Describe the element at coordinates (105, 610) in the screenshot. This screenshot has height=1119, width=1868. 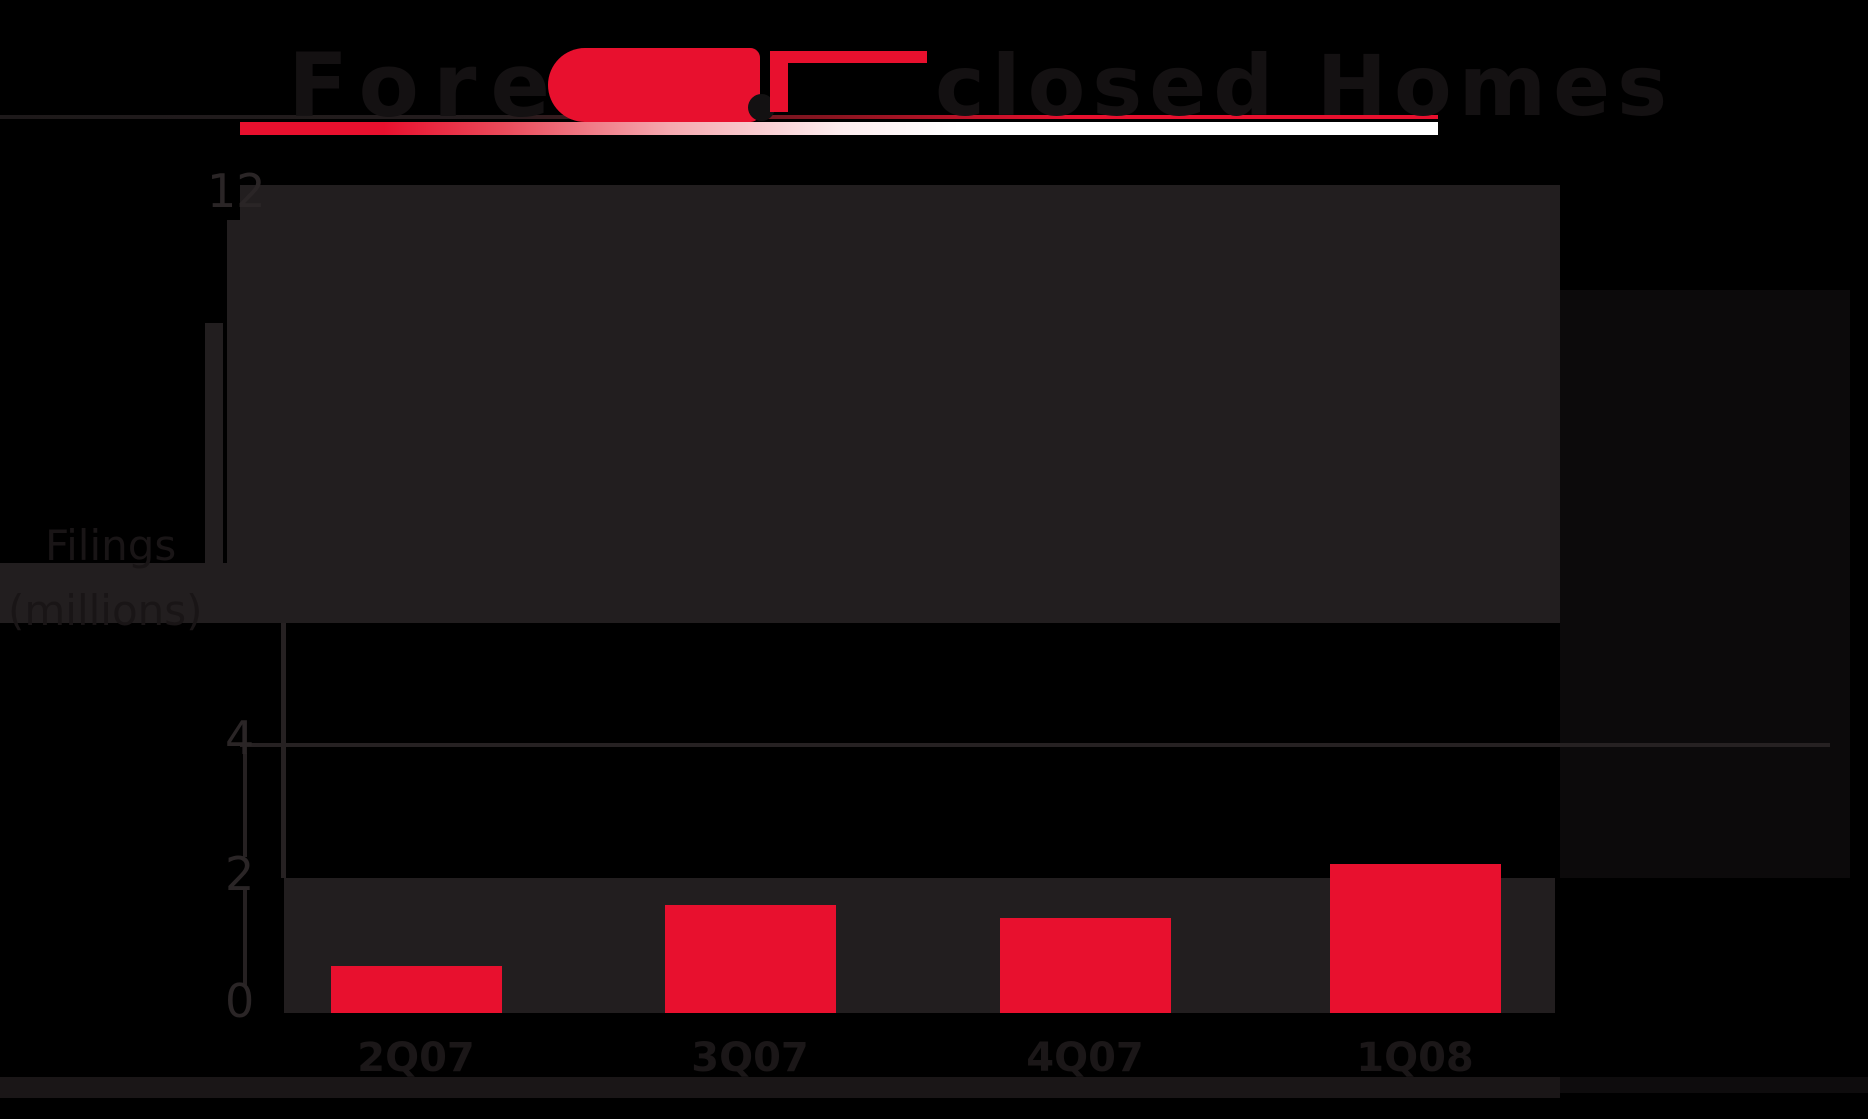
I see `y-axis-title-line2: (millions)` at that location.